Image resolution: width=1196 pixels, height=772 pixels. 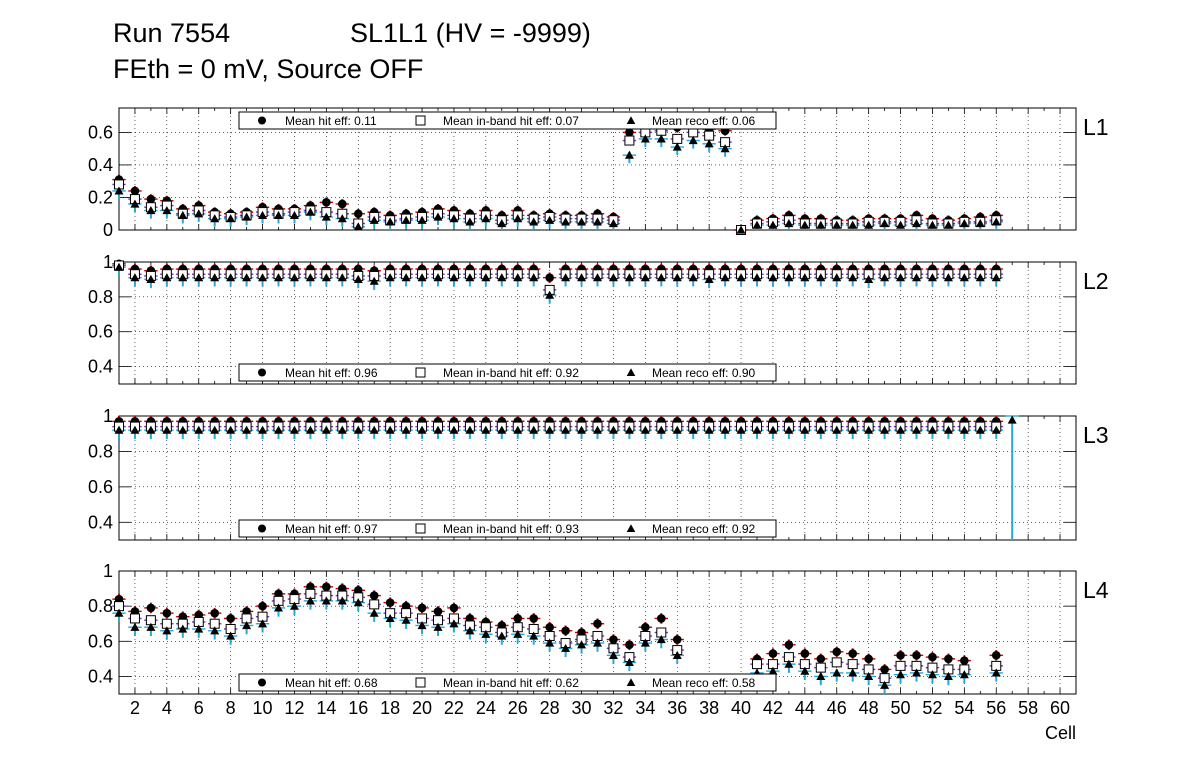 I want to click on title-threshold: FEth = 0 mV, Source OFF, so click(x=268, y=69).